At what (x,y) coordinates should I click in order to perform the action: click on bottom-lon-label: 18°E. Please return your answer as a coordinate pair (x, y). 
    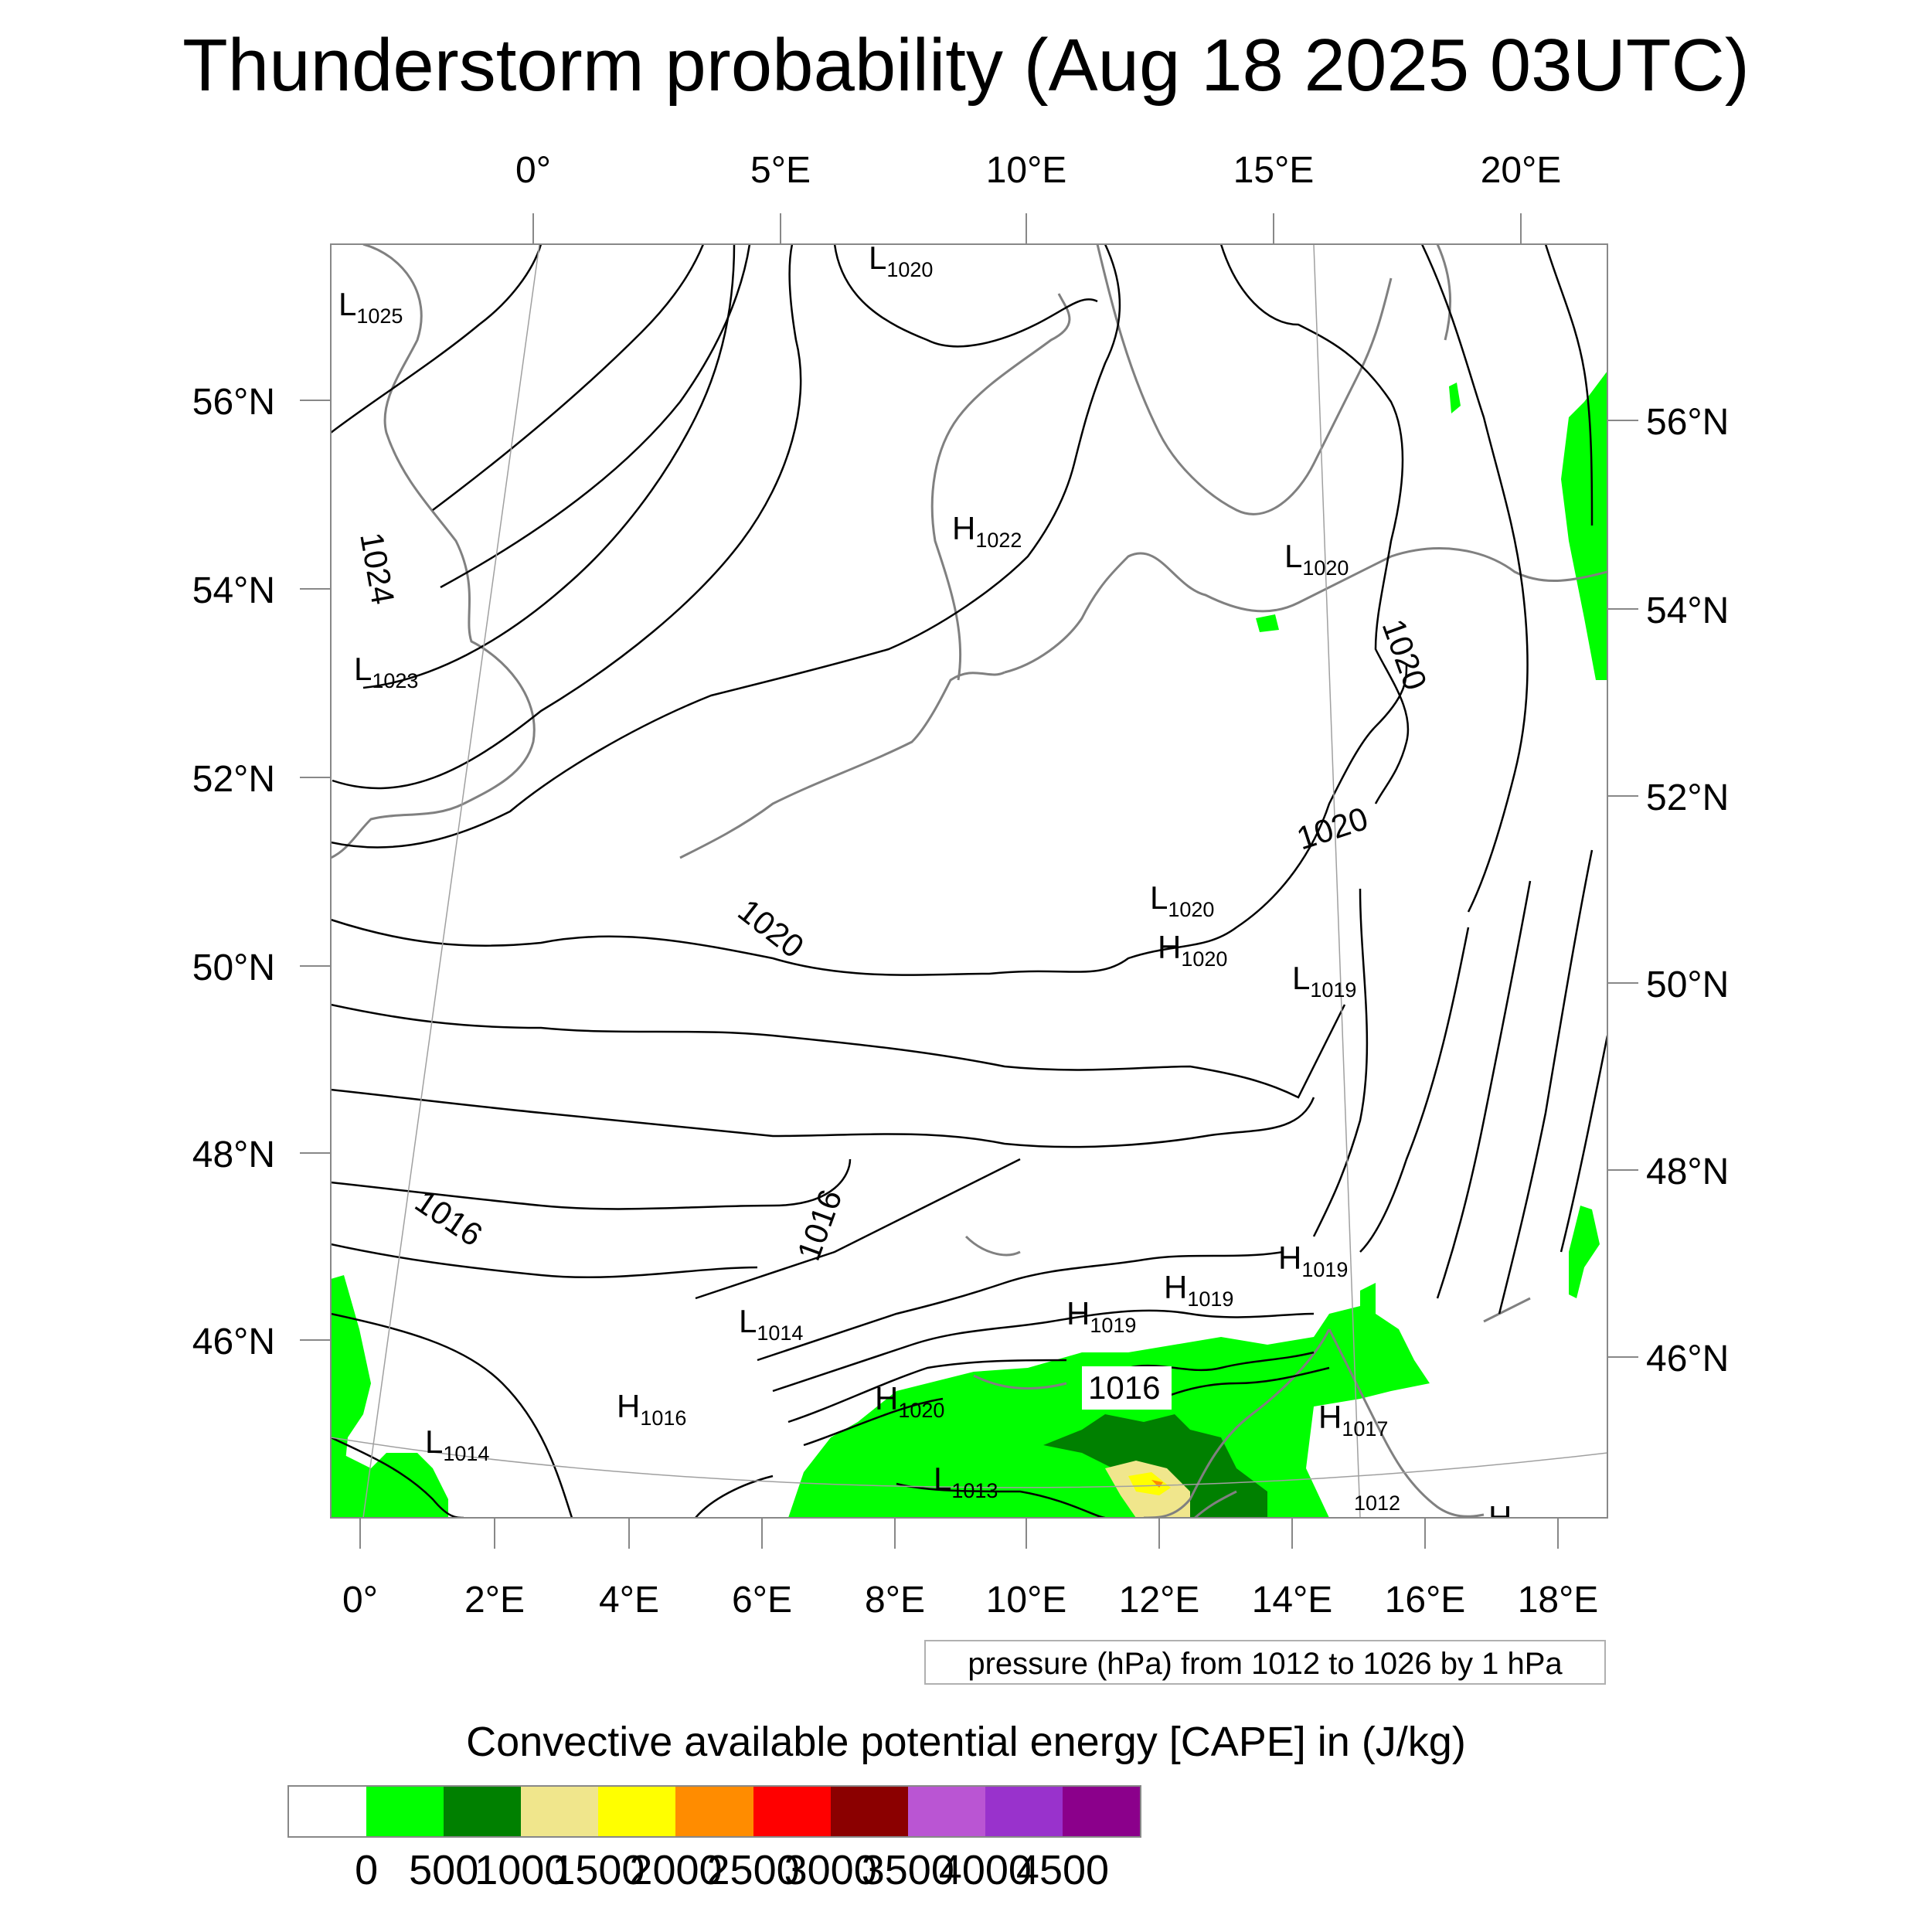
    Looking at the image, I should click on (1559, 1600).